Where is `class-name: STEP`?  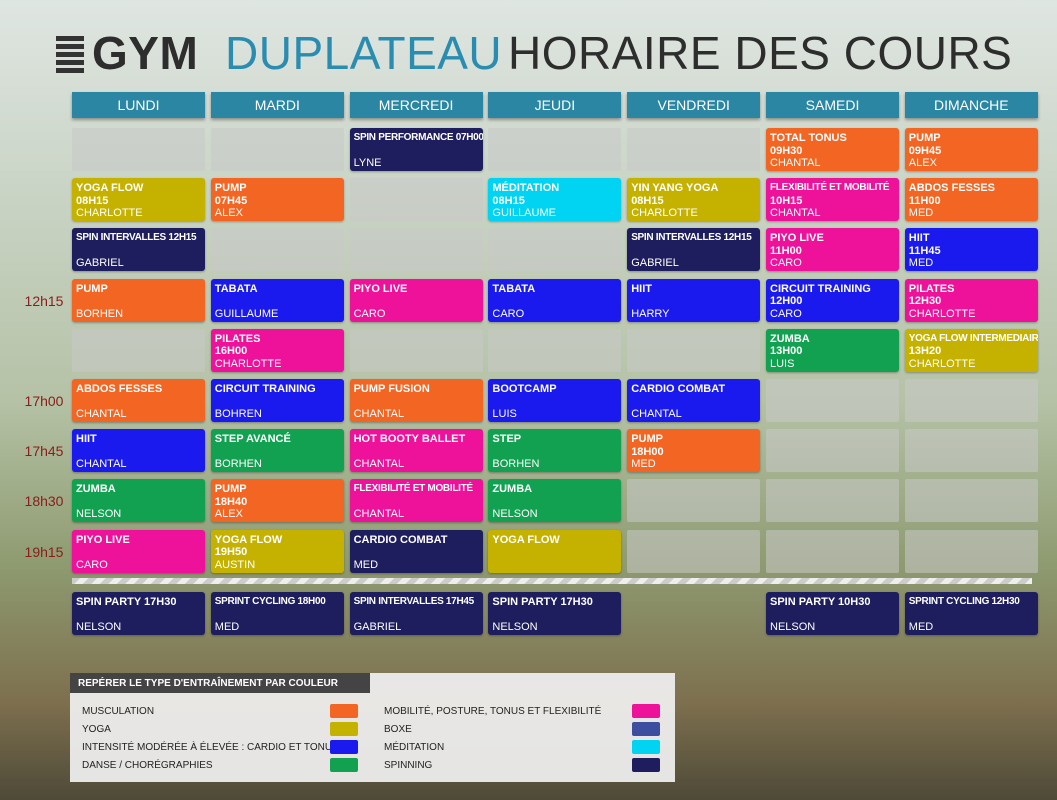 class-name: STEP is located at coordinates (507, 439).